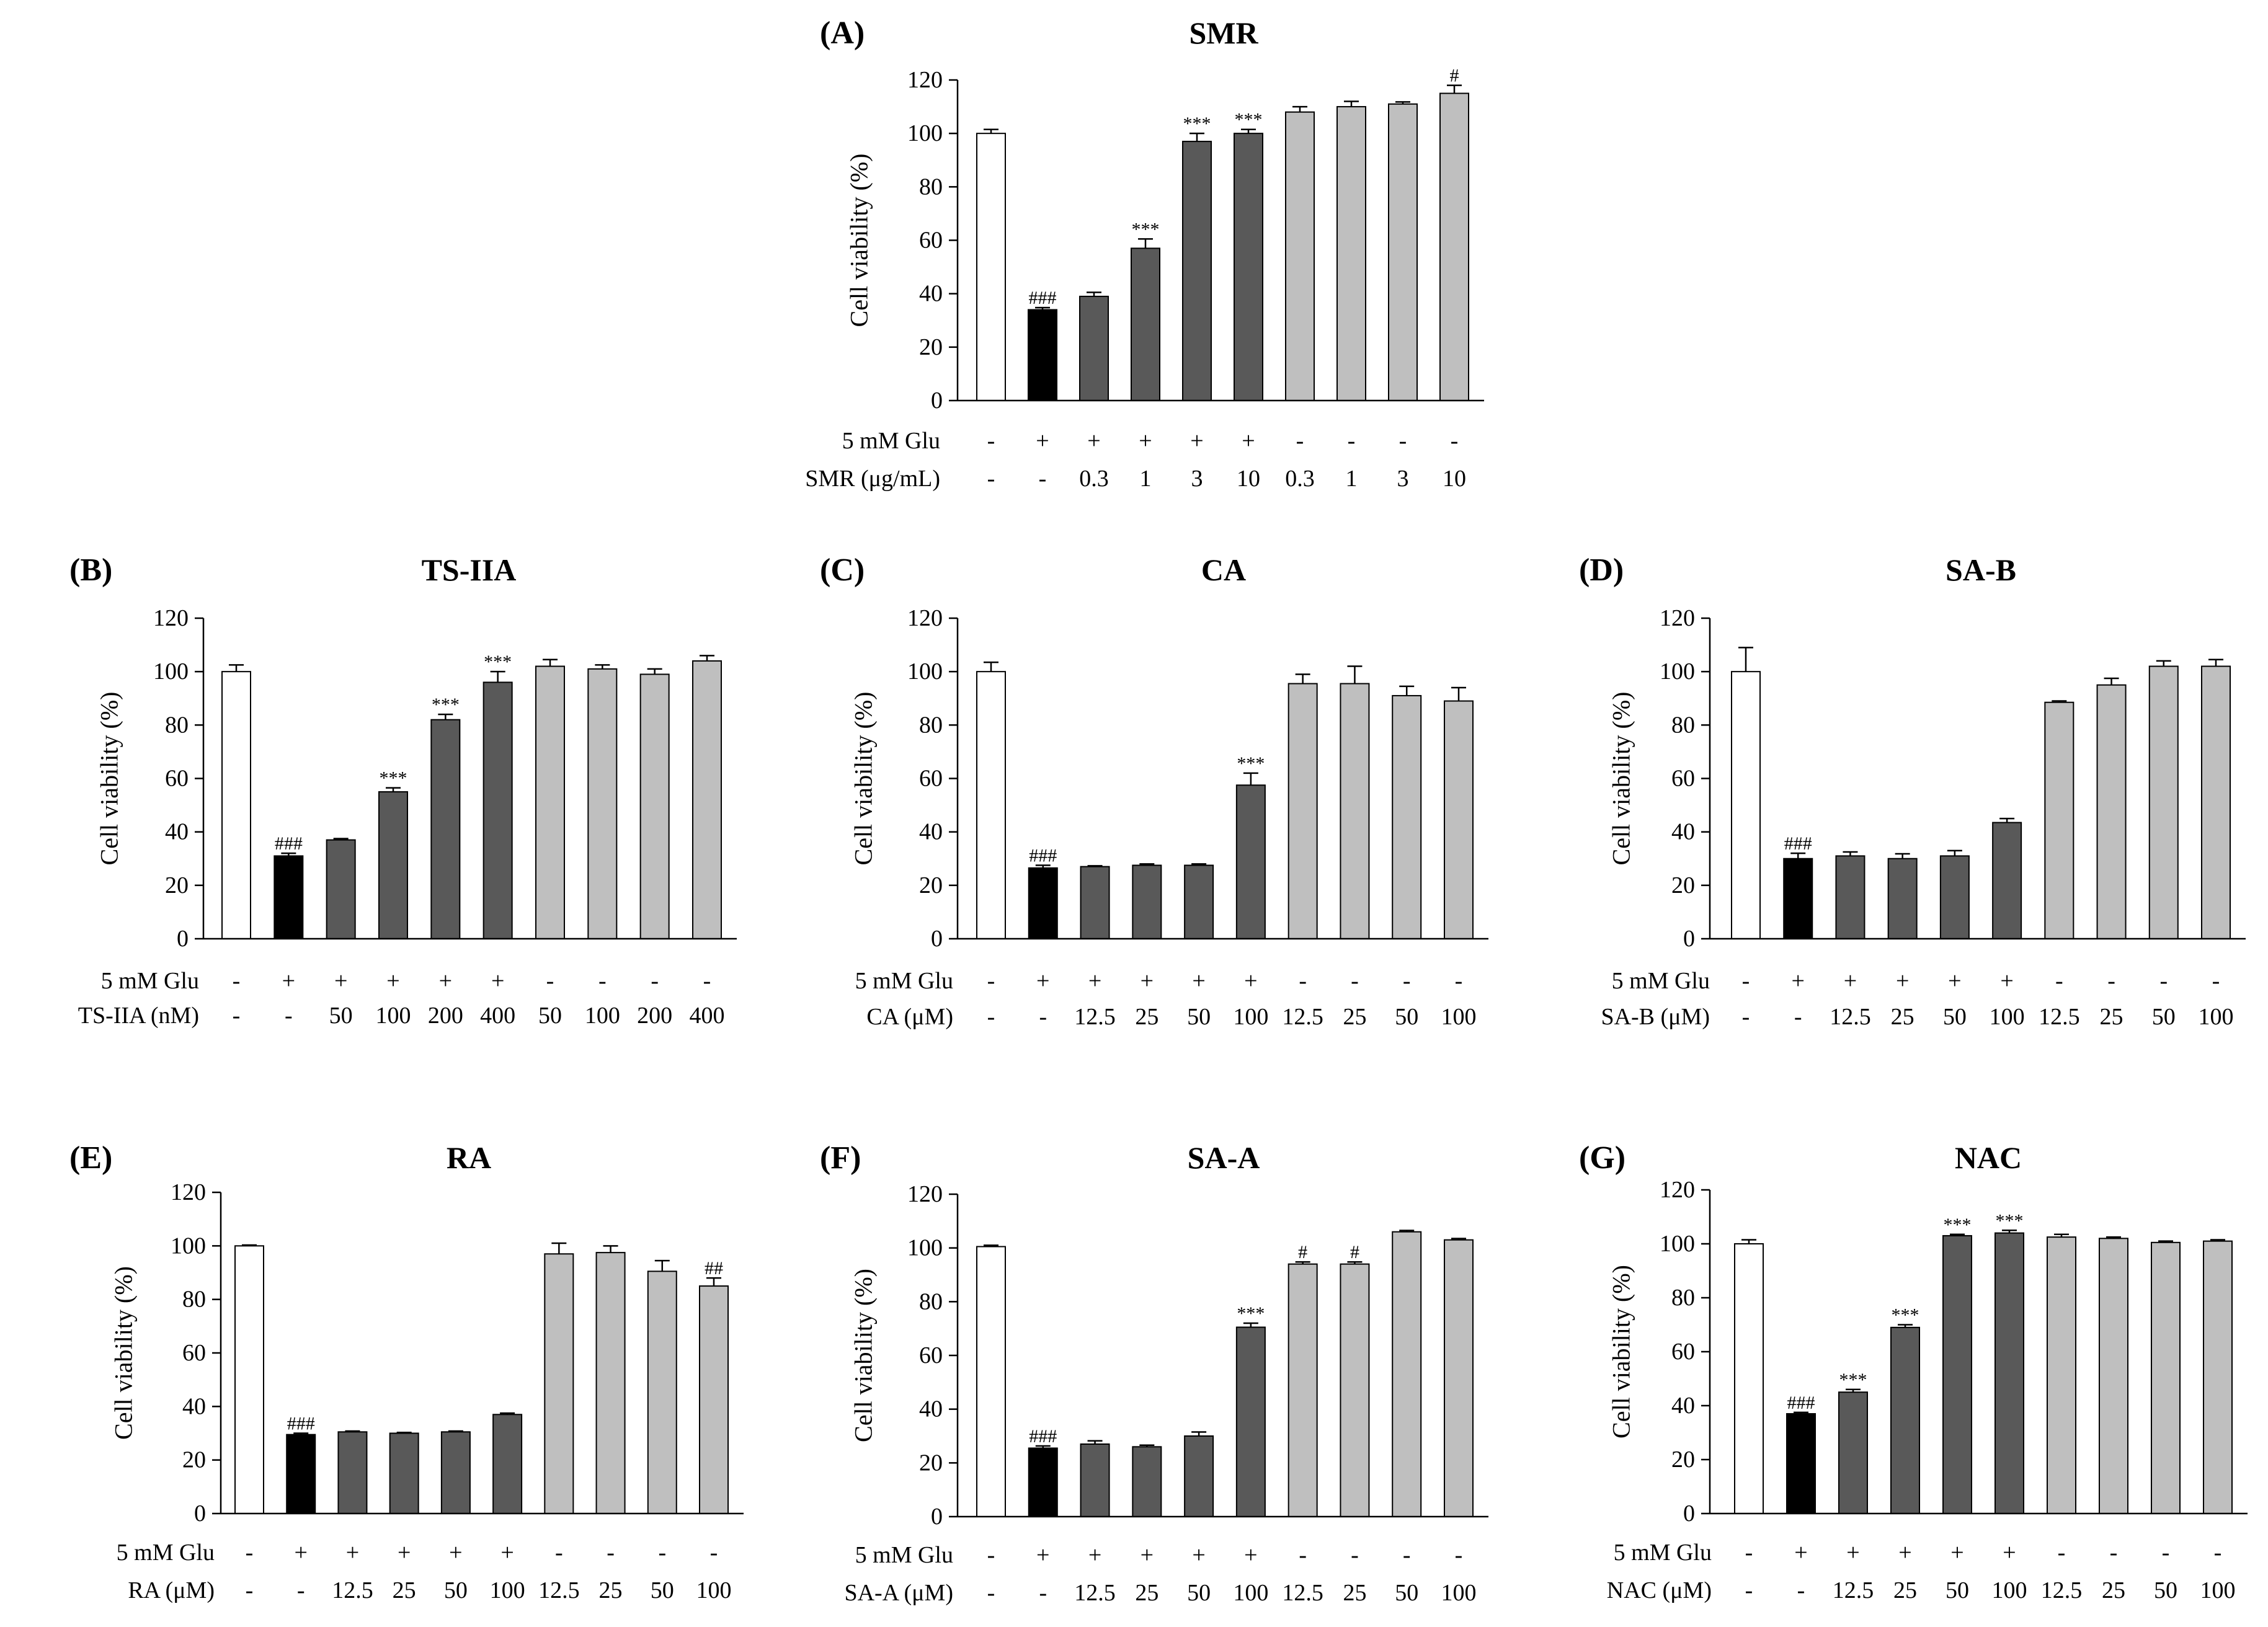 This screenshot has height=1627, width=2268. What do you see at coordinates (171, 1590) in the screenshot?
I see `dose-row-label: RA (μM)` at bounding box center [171, 1590].